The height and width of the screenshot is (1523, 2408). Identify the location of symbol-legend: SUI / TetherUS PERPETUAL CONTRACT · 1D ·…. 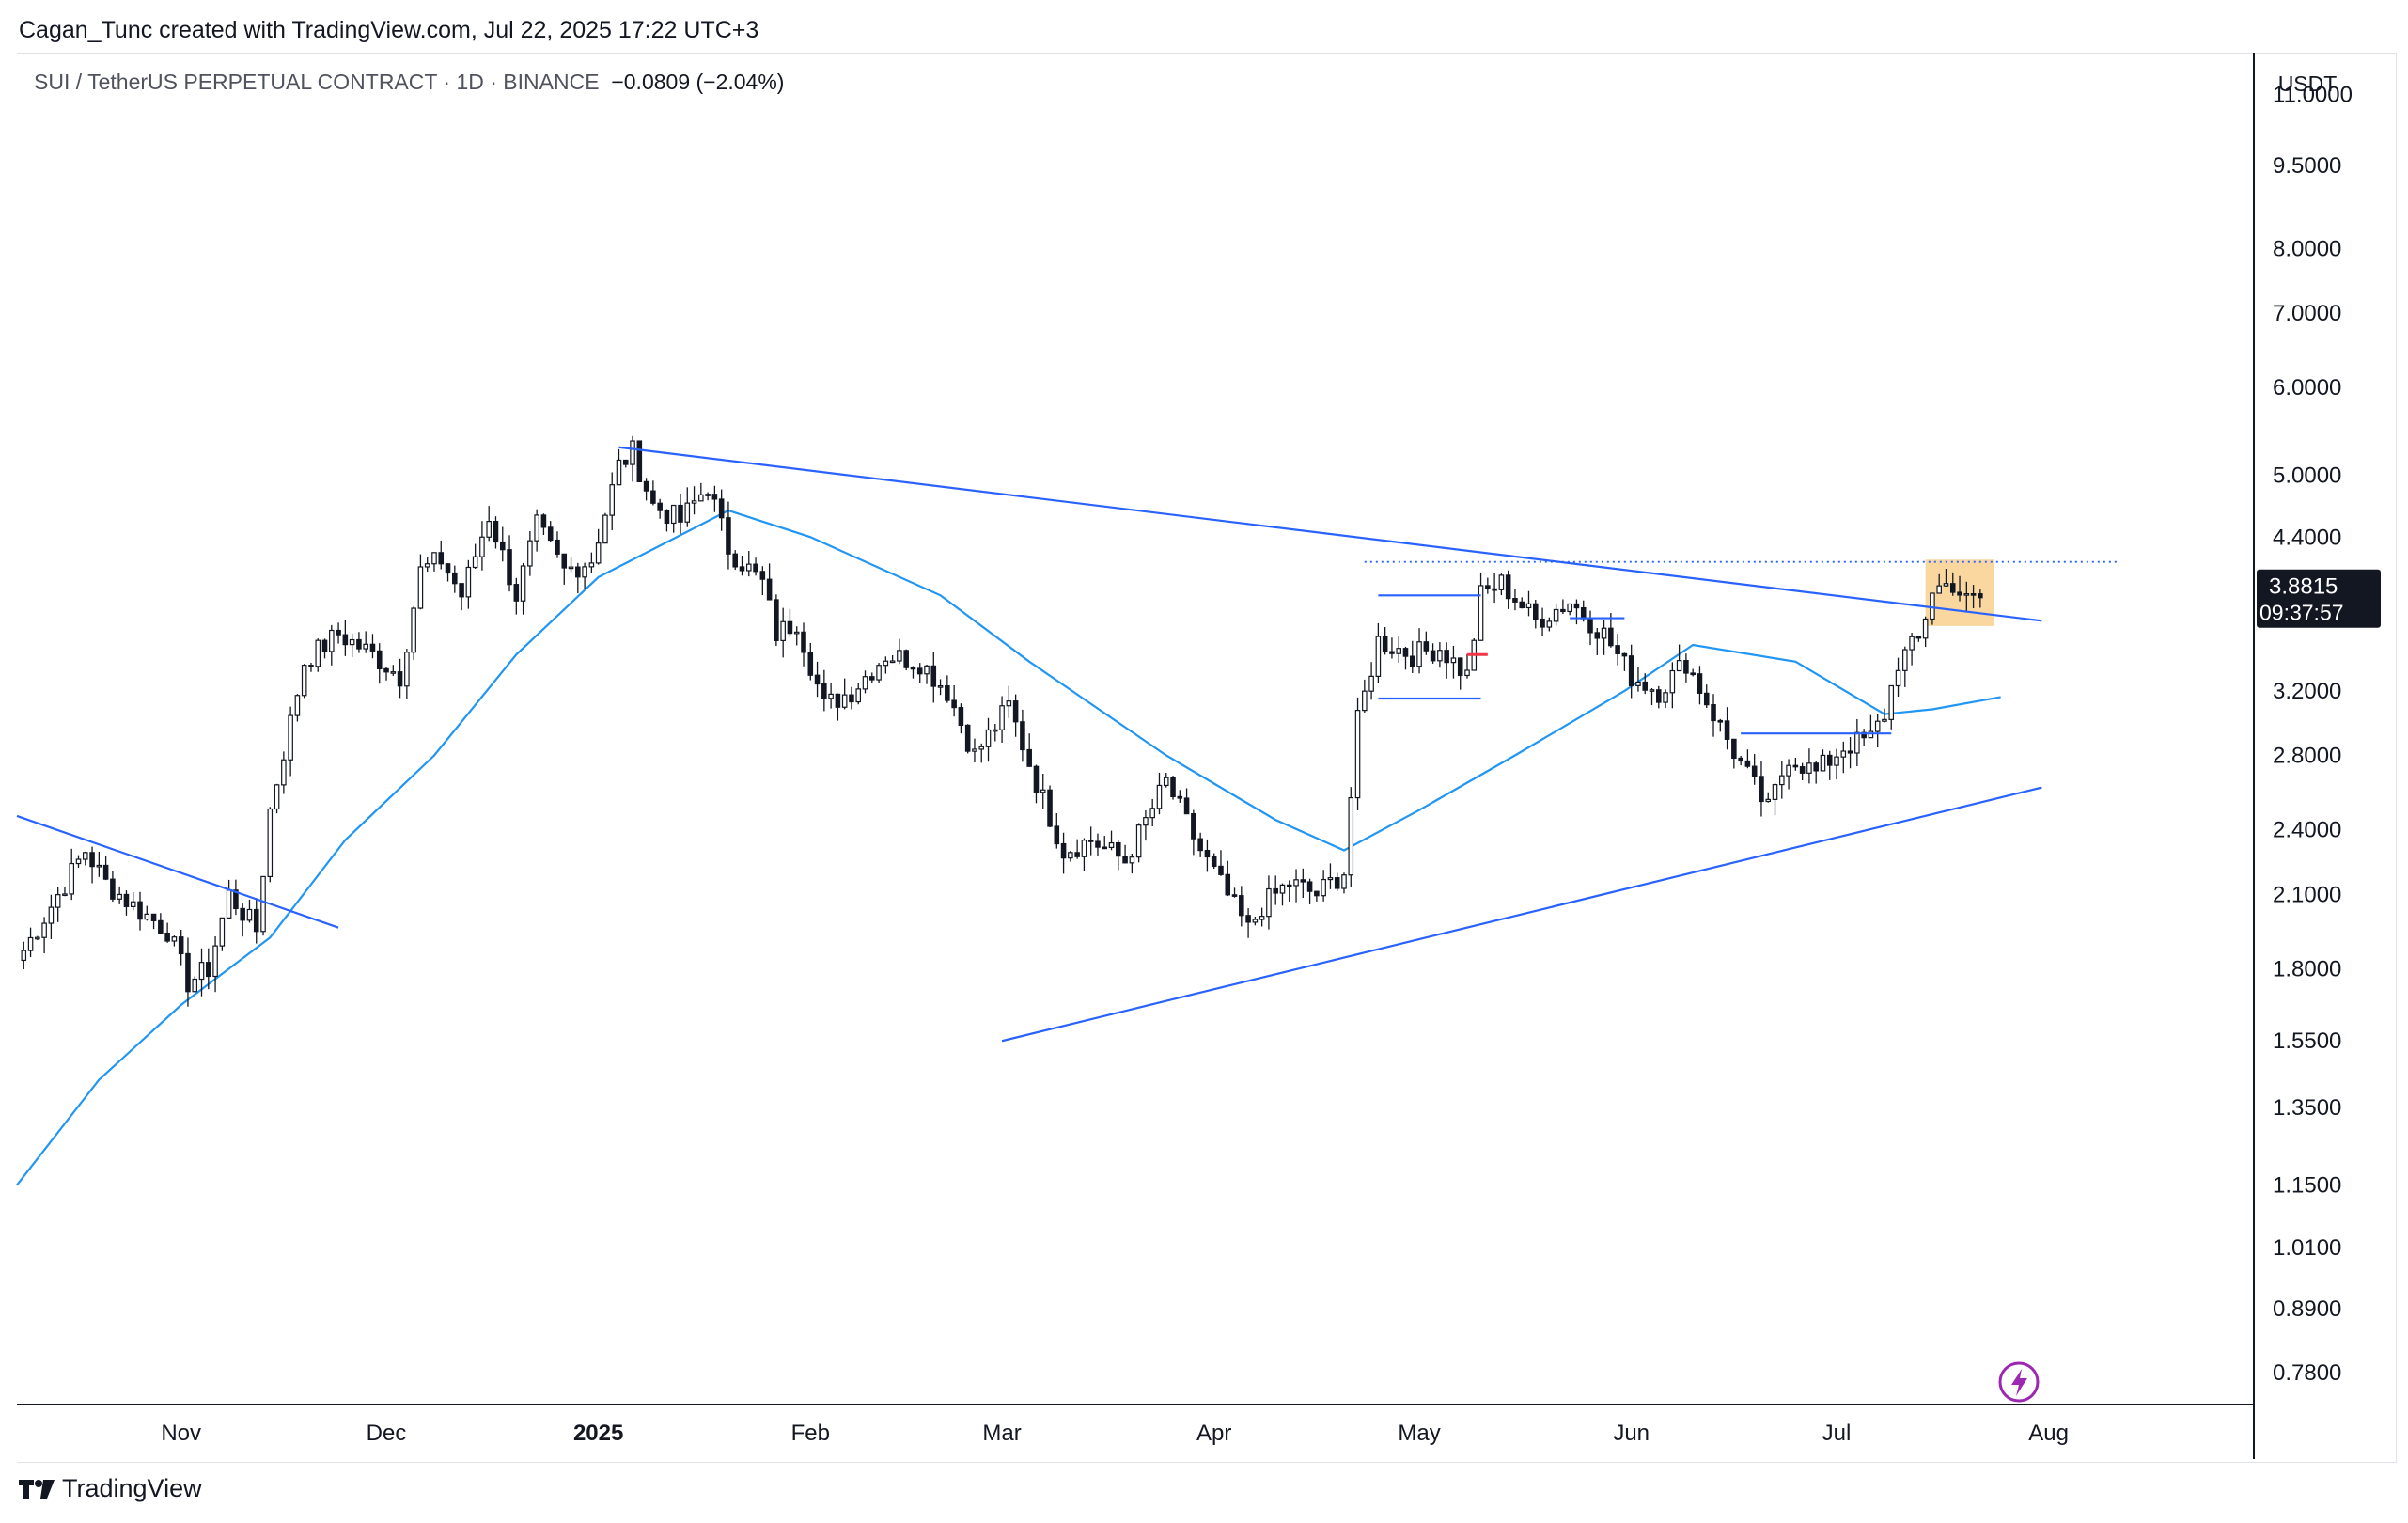
(409, 82).